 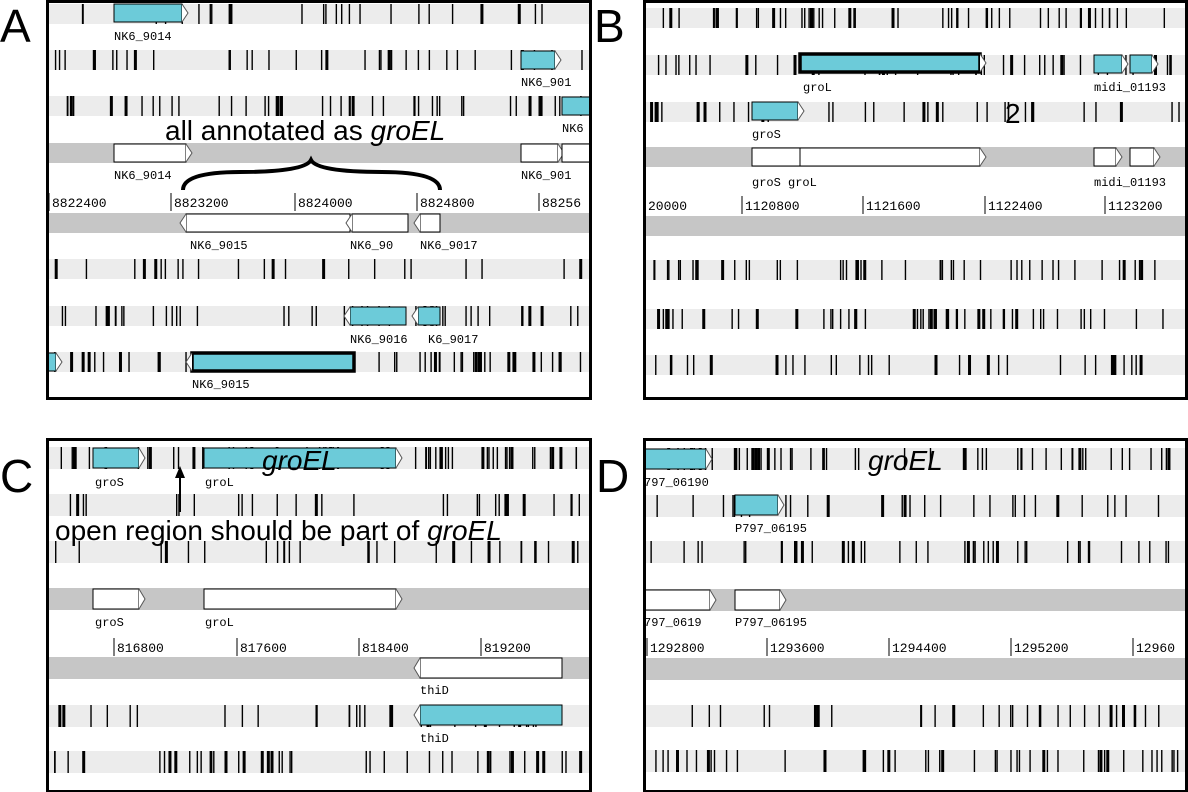 What do you see at coordinates (1013, 113) in the screenshot?
I see `annotation: 2` at bounding box center [1013, 113].